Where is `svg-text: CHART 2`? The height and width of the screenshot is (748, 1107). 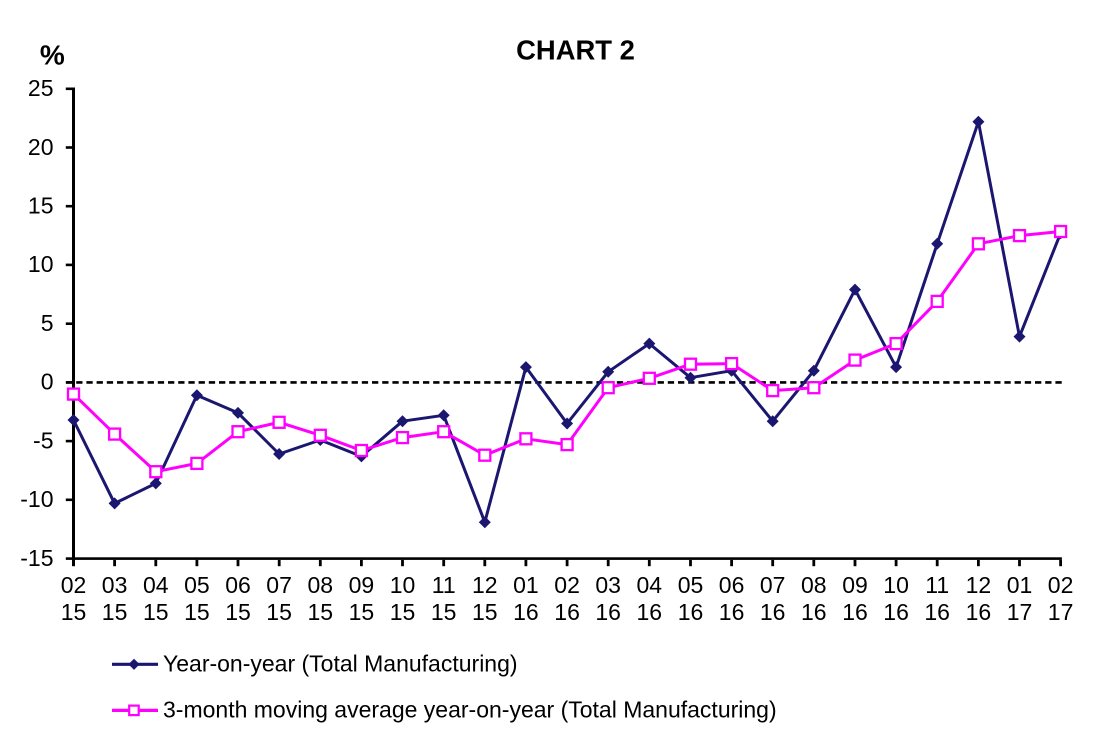 svg-text: CHART 2 is located at coordinates (575, 50).